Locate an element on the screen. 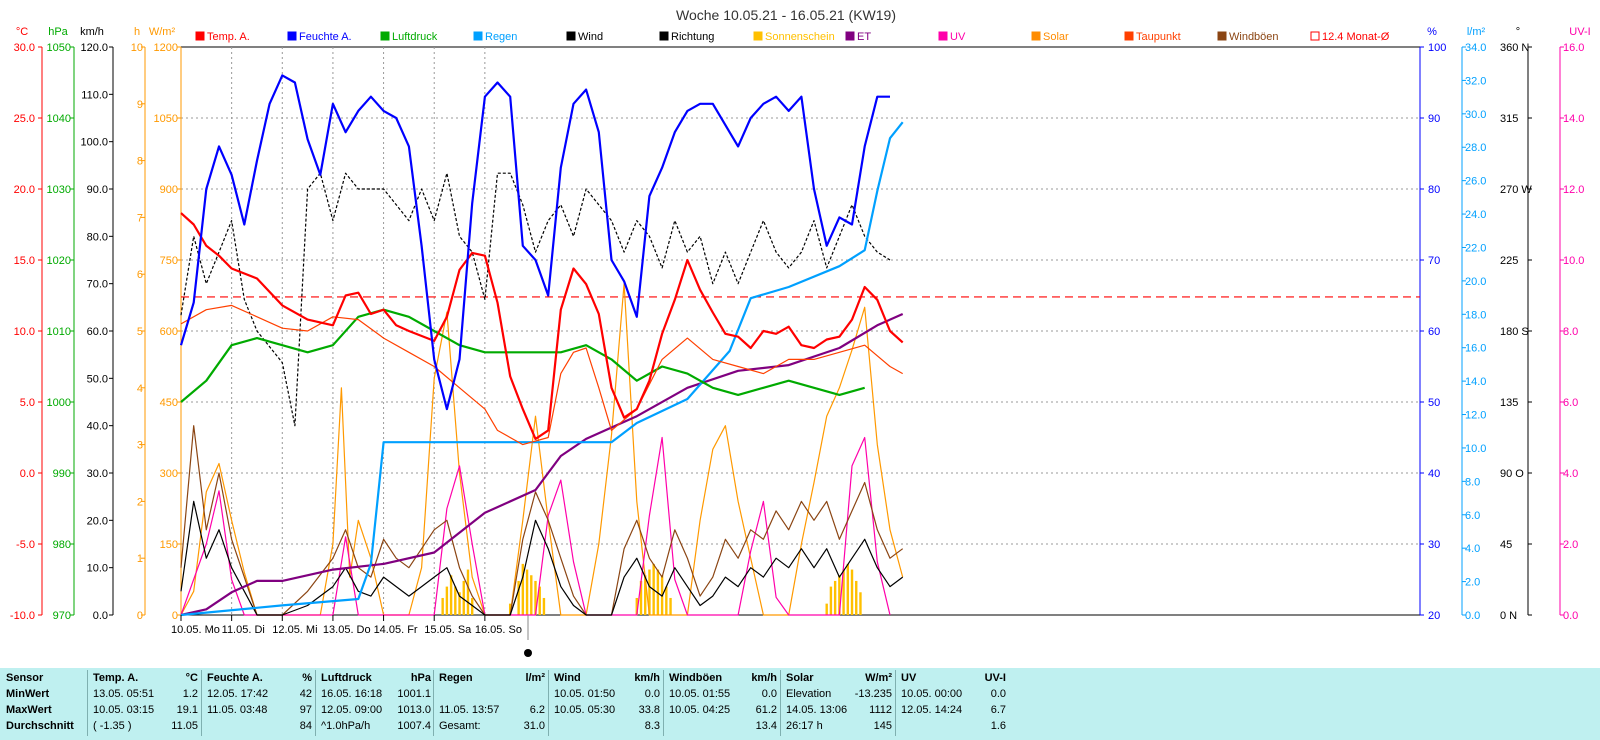  stats-value: 1007.4 is located at coordinates (414, 726).